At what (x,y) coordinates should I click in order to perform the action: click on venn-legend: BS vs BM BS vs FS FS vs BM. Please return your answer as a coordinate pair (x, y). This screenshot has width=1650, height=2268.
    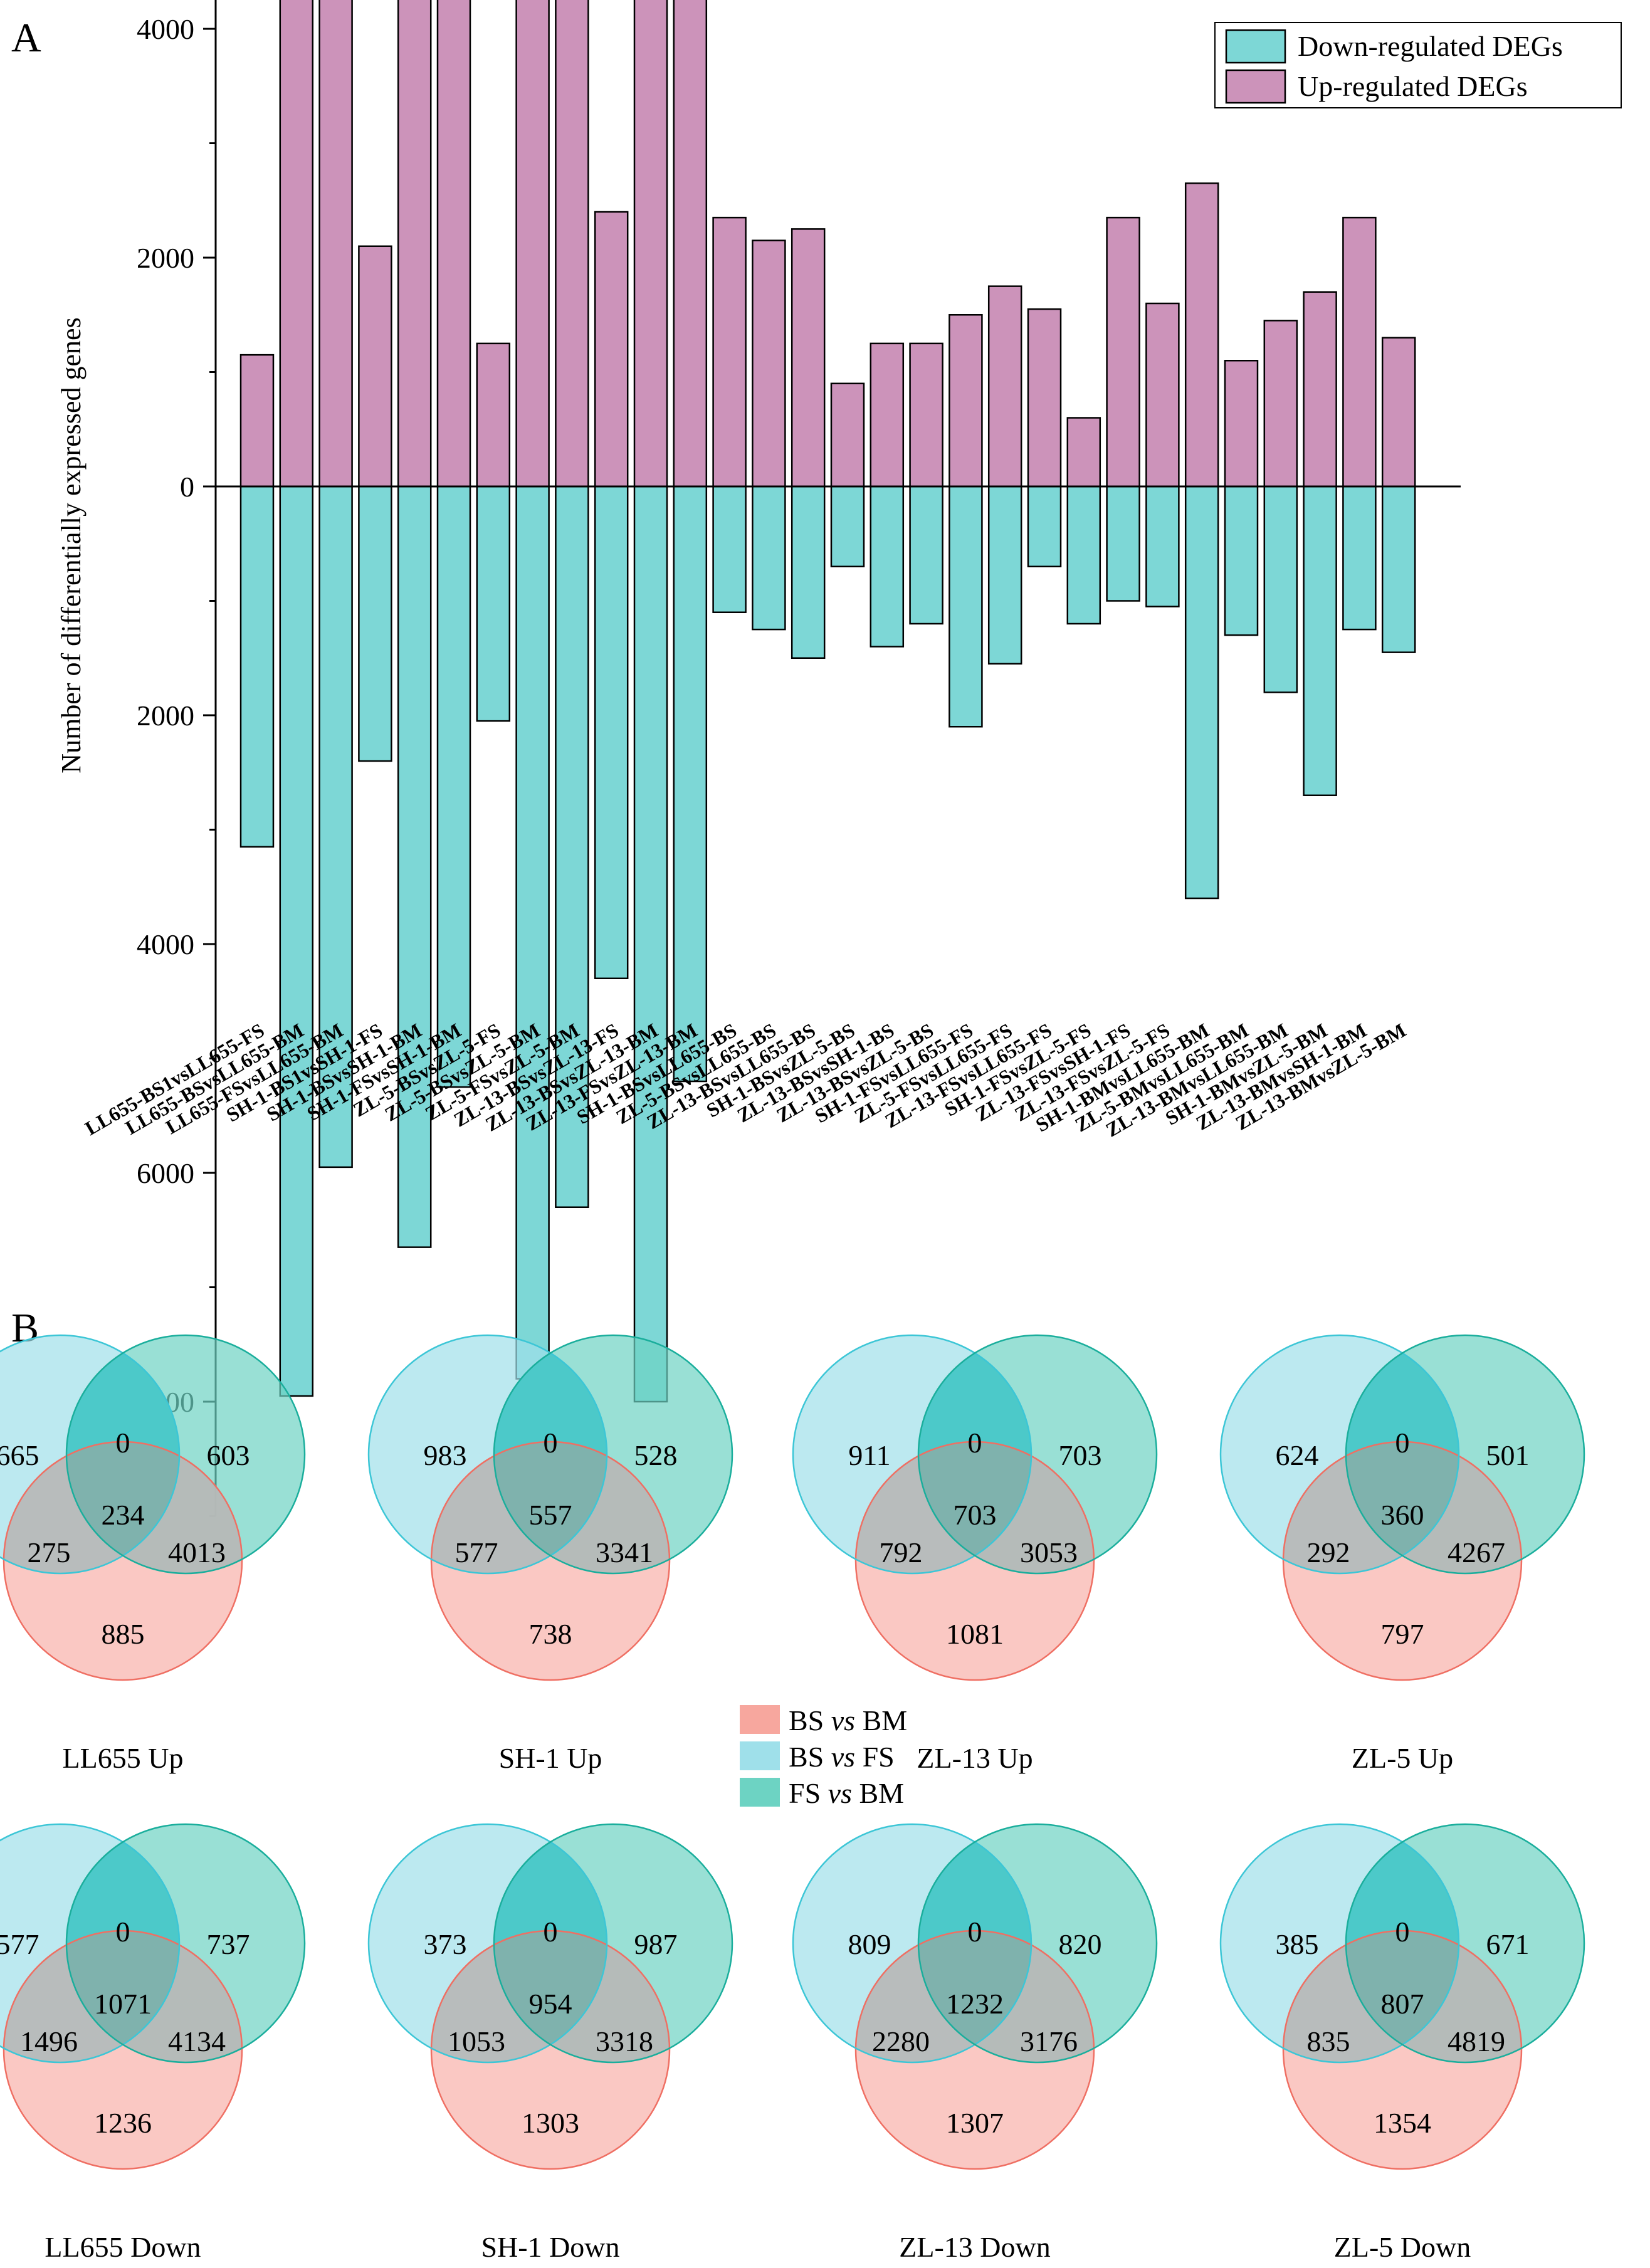
    Looking at the image, I should click on (824, 1757).